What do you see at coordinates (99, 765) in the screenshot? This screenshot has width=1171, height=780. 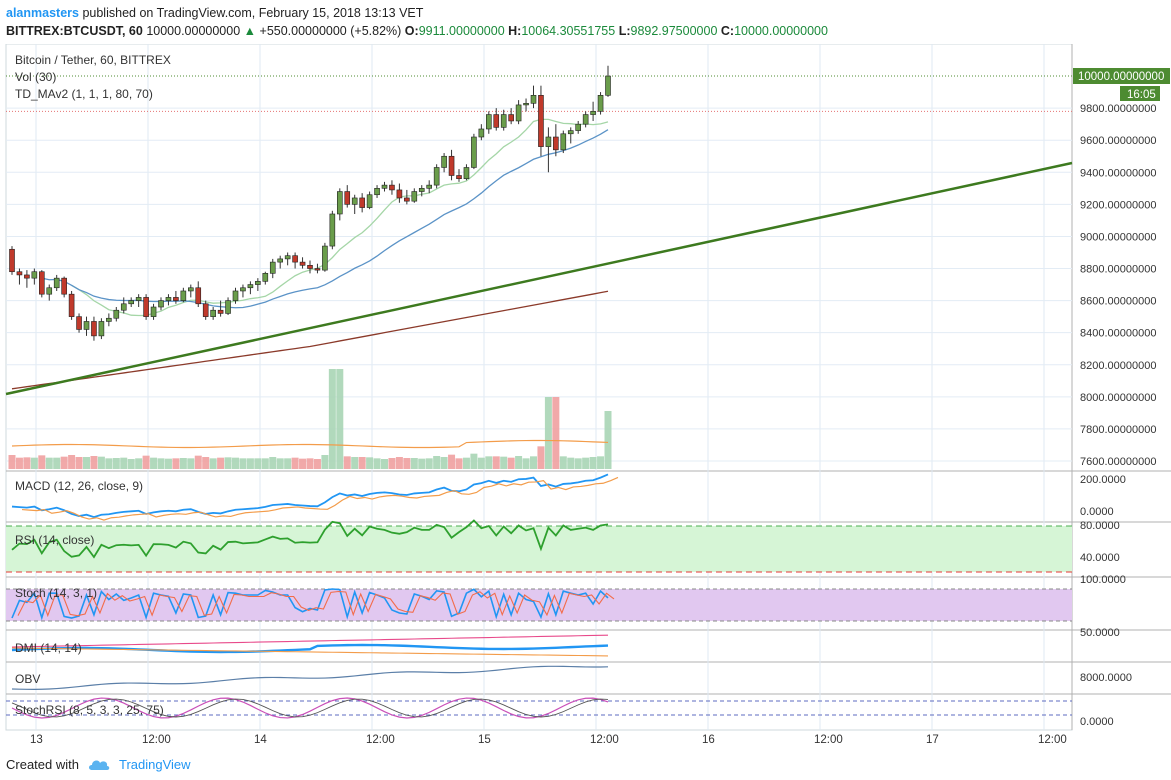 I see `tradingview-cloud-icon` at bounding box center [99, 765].